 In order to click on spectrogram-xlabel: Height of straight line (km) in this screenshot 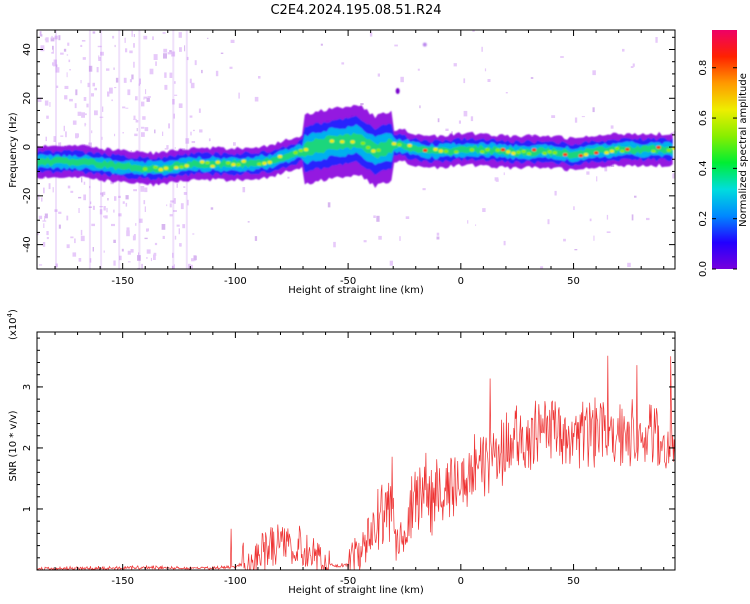, I will do `click(356, 290)`.